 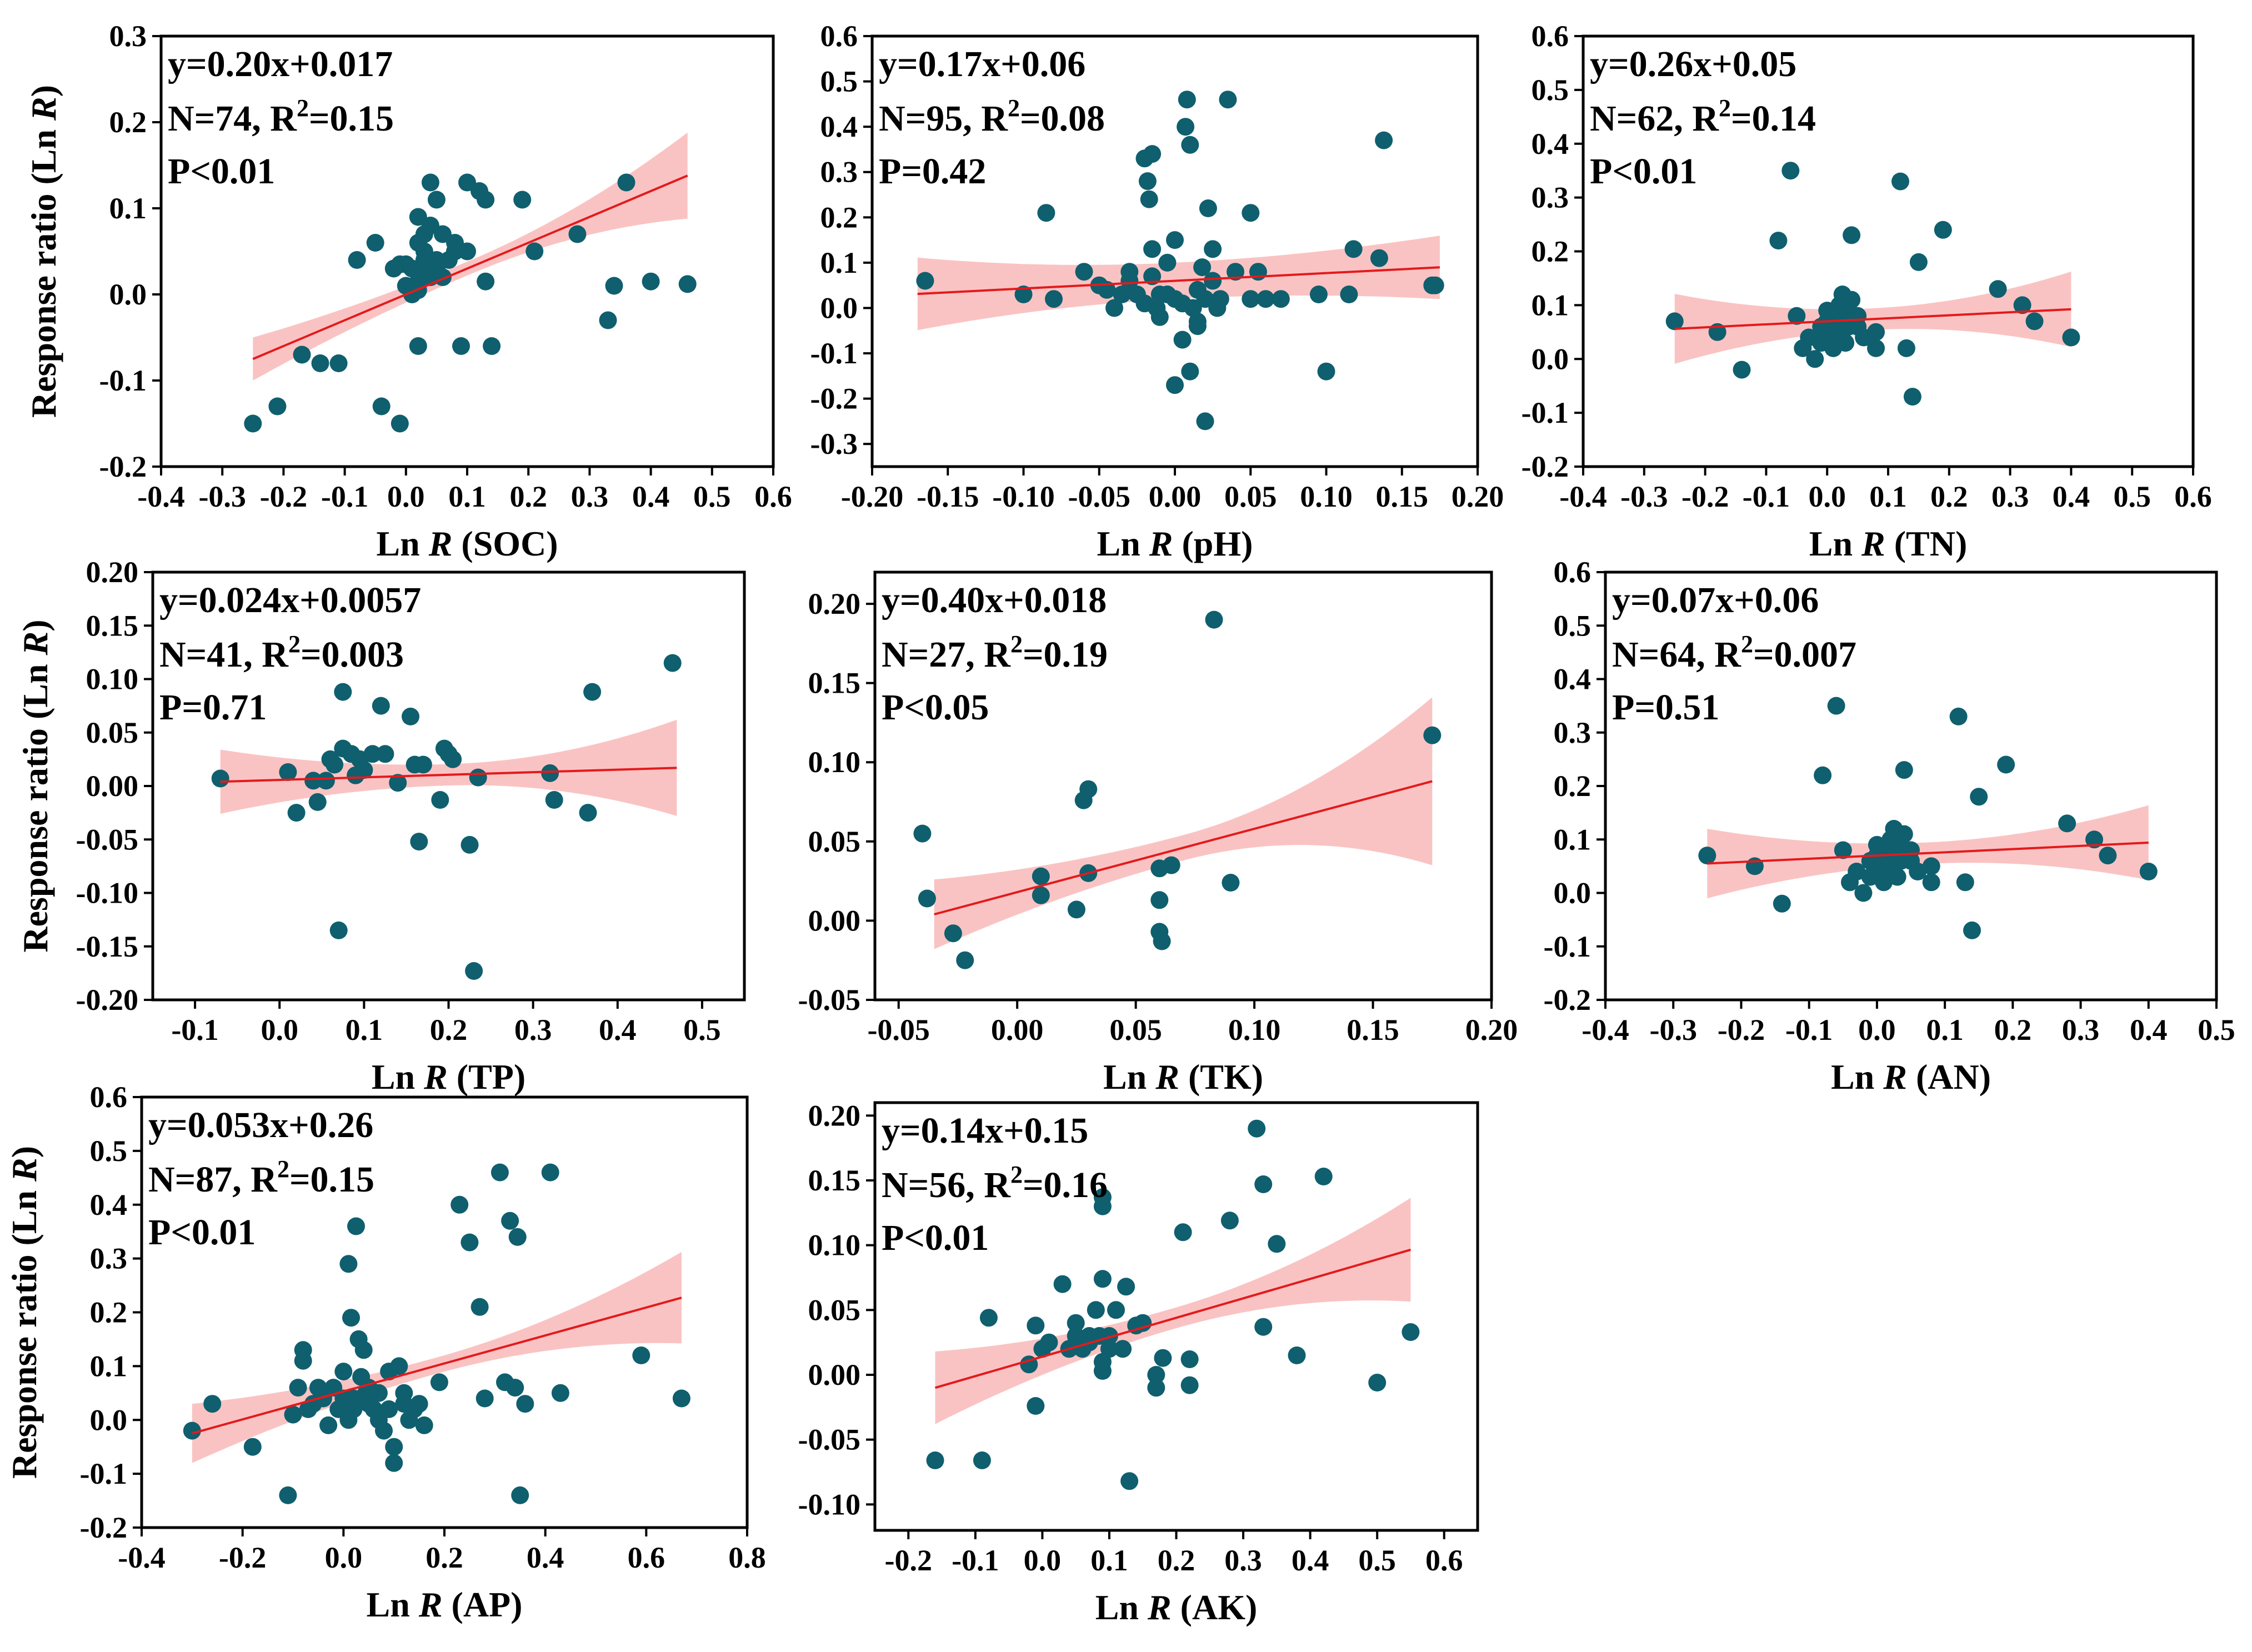 I want to click on plot-frame, so click(x=1183, y=786).